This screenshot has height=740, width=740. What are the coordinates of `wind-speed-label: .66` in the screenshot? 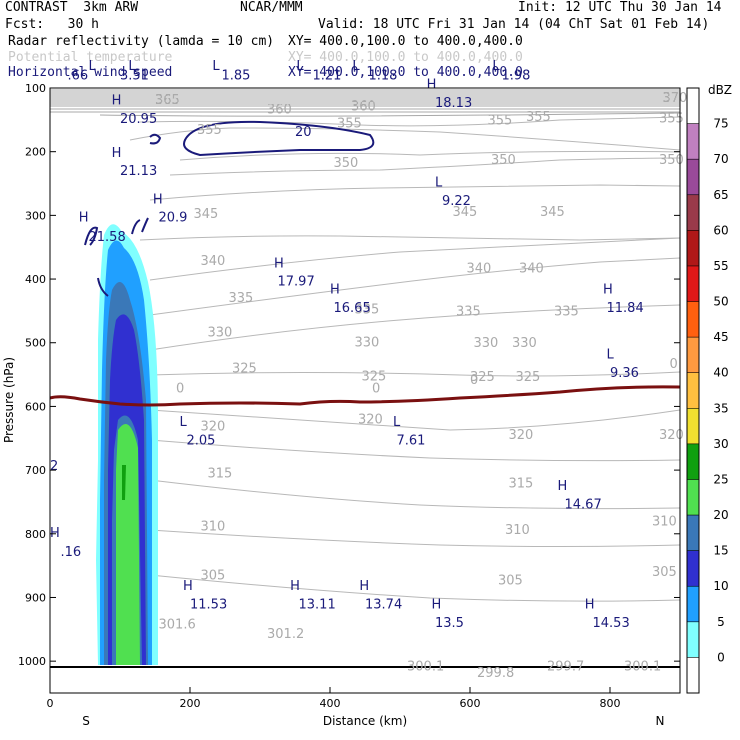 It's located at (78, 76).